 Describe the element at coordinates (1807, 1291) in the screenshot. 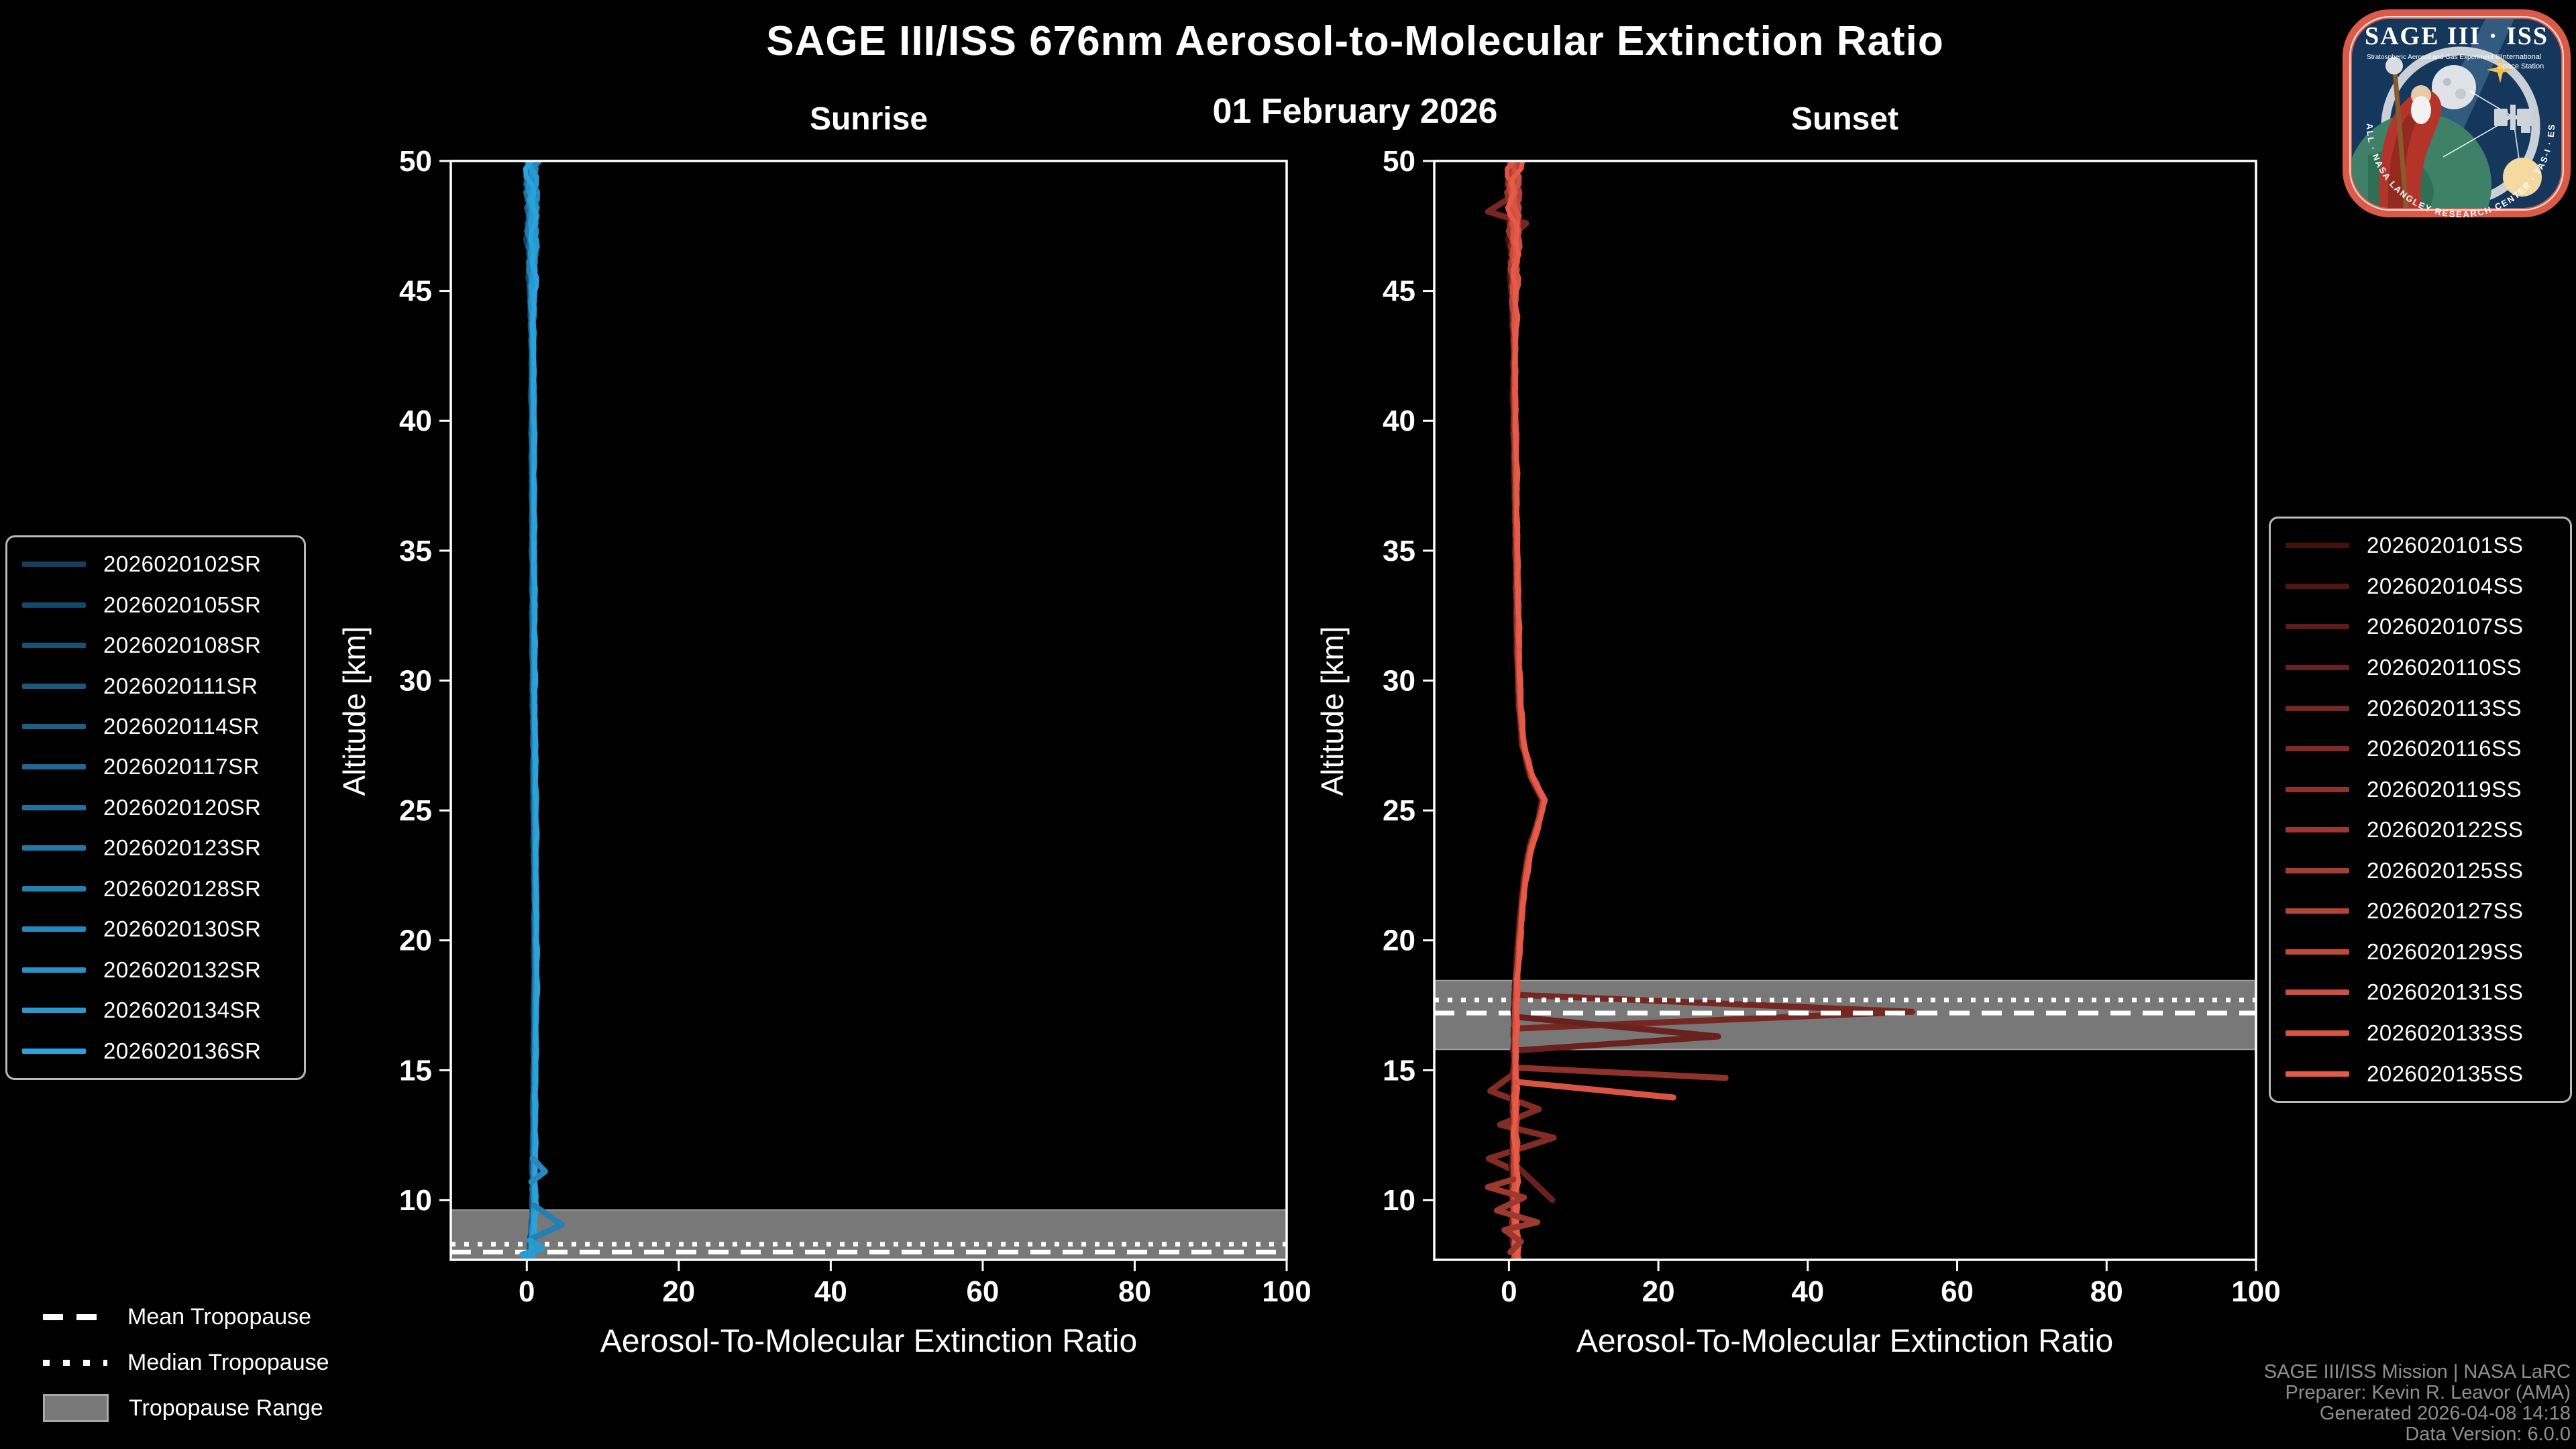

I see `x-tick-label: 40` at that location.